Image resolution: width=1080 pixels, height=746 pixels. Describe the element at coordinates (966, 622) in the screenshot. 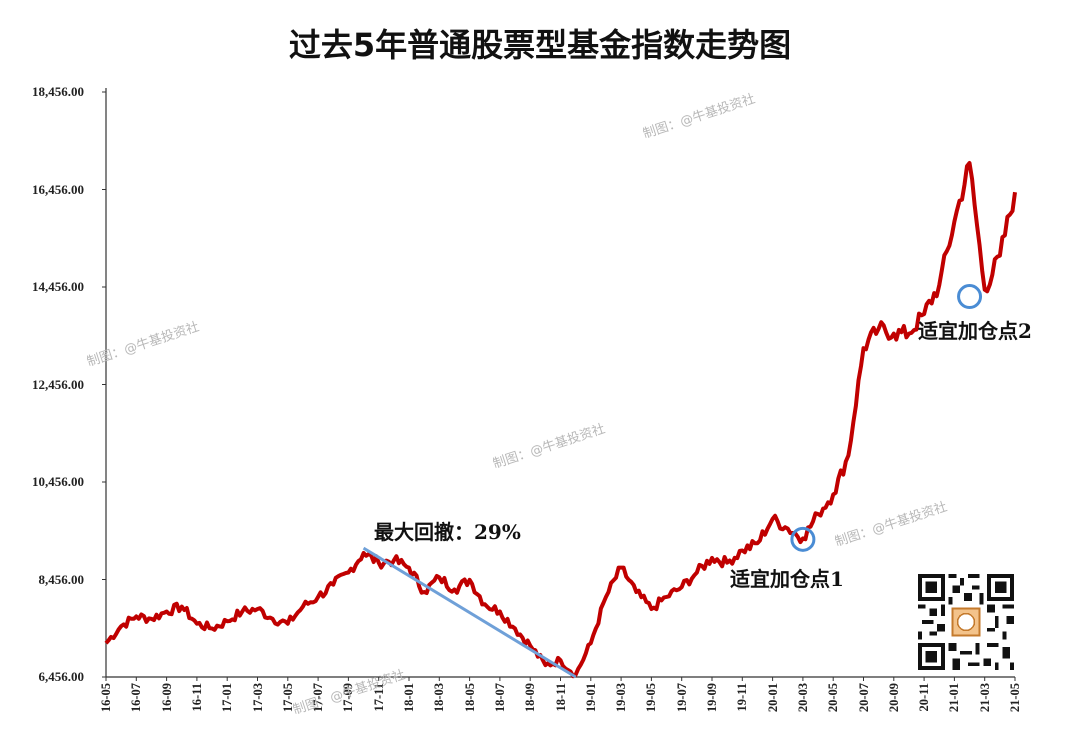

I see `qr-code-icon` at that location.